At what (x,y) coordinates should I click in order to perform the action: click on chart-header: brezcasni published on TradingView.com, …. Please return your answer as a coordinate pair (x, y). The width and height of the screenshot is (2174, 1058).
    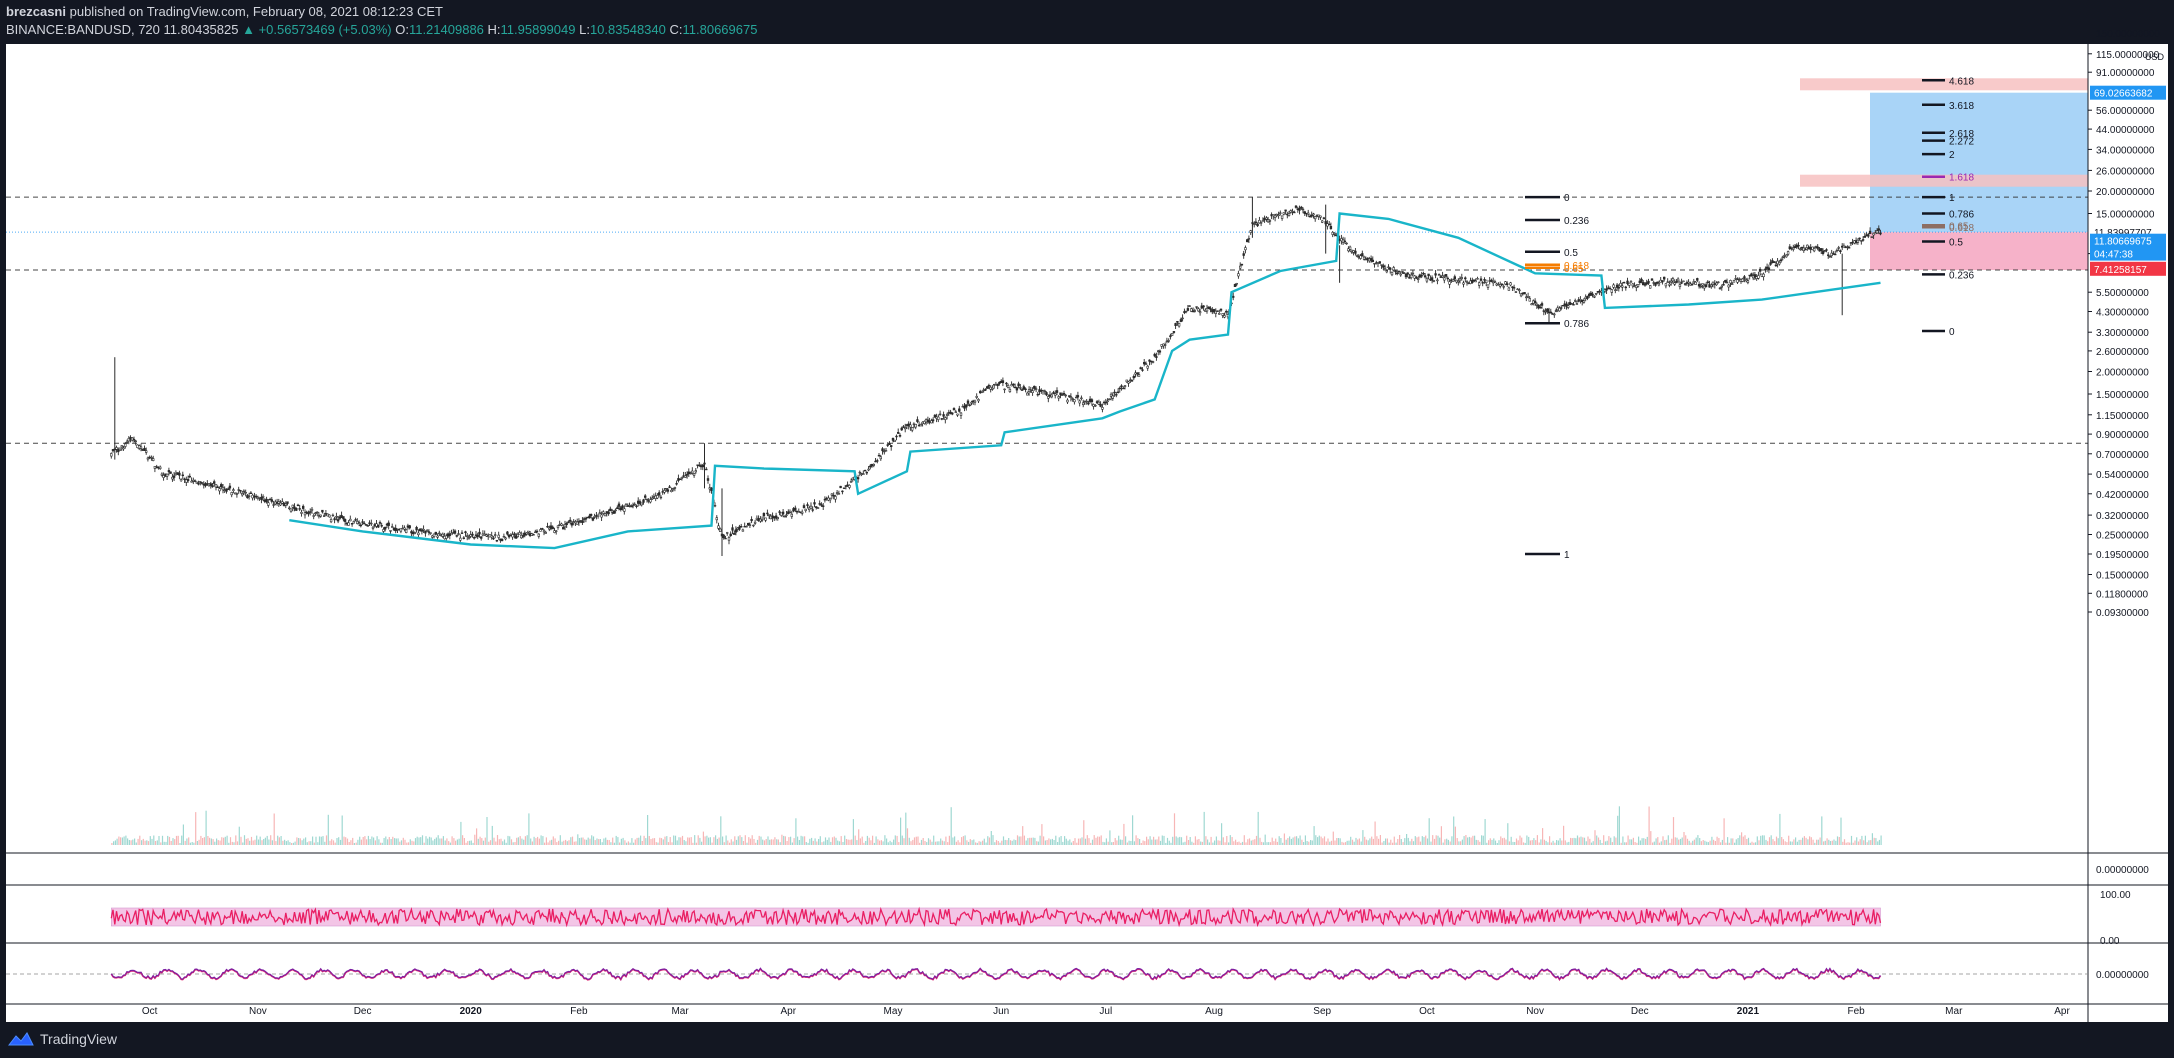
    Looking at the image, I should click on (1087, 22).